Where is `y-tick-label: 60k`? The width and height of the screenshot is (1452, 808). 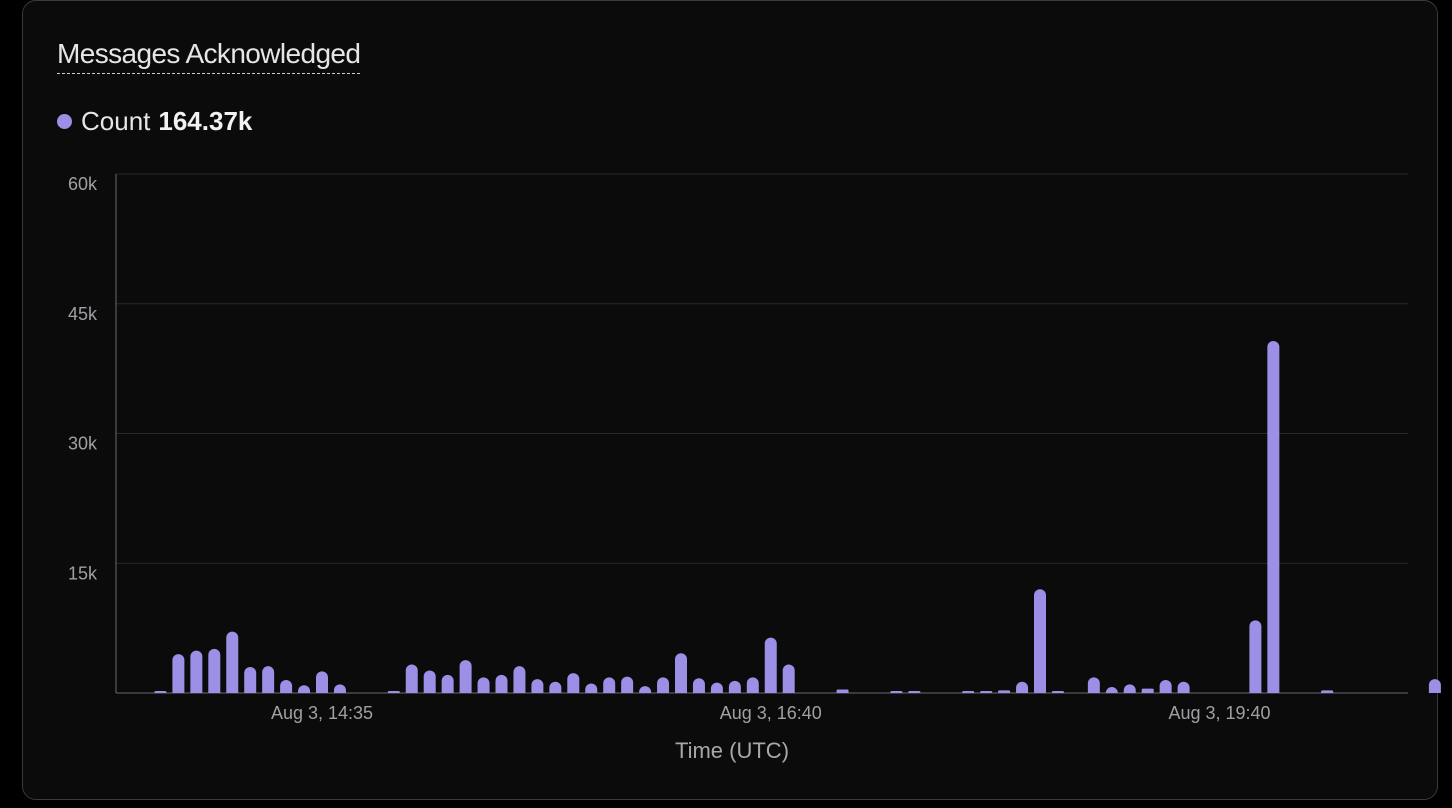
y-tick-label: 60k is located at coordinates (83, 184).